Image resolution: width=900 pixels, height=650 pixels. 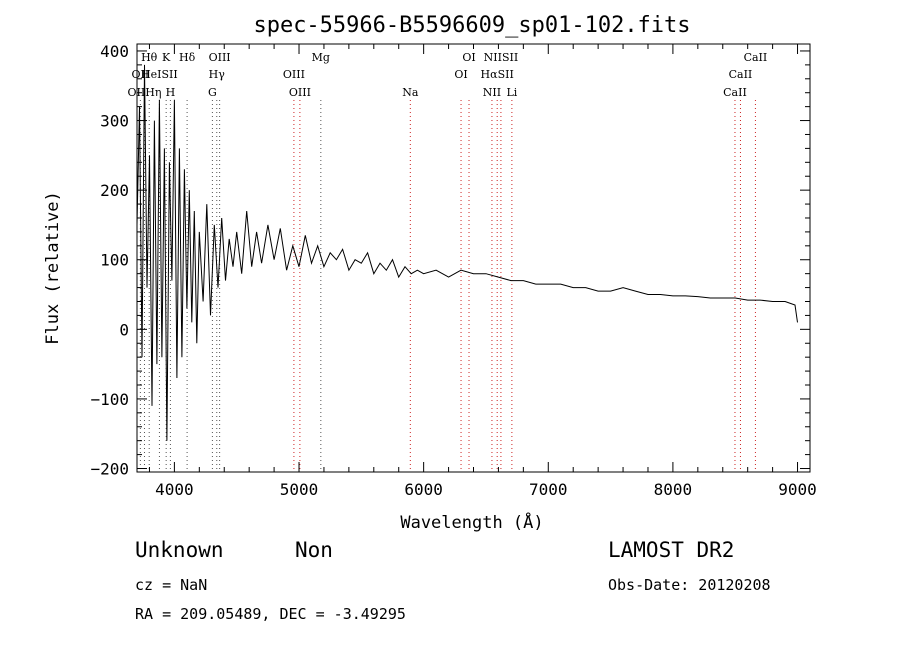 What do you see at coordinates (114, 121) in the screenshot?
I see `y-tick-label: 300` at bounding box center [114, 121].